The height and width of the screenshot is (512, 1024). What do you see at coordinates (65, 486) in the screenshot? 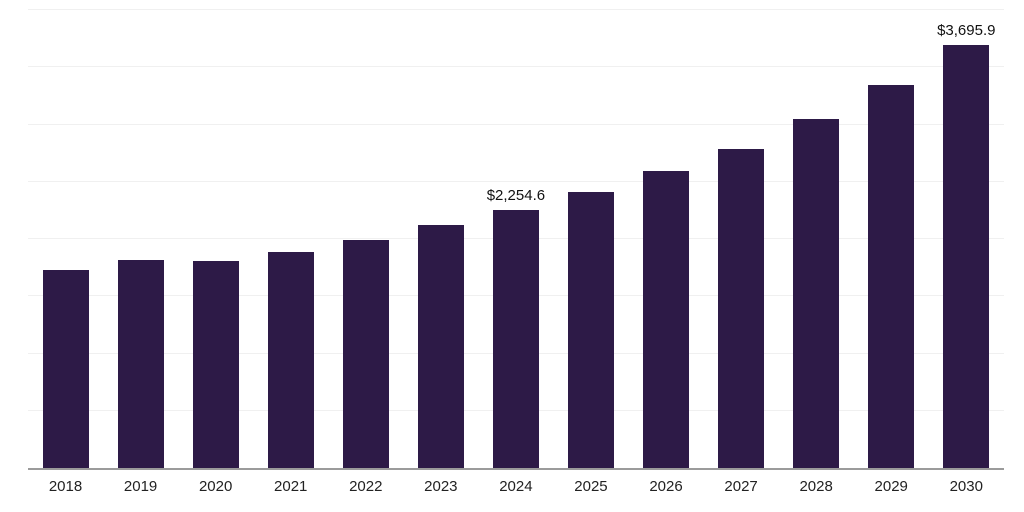
I see `x-tick-2018: 2018` at bounding box center [65, 486].